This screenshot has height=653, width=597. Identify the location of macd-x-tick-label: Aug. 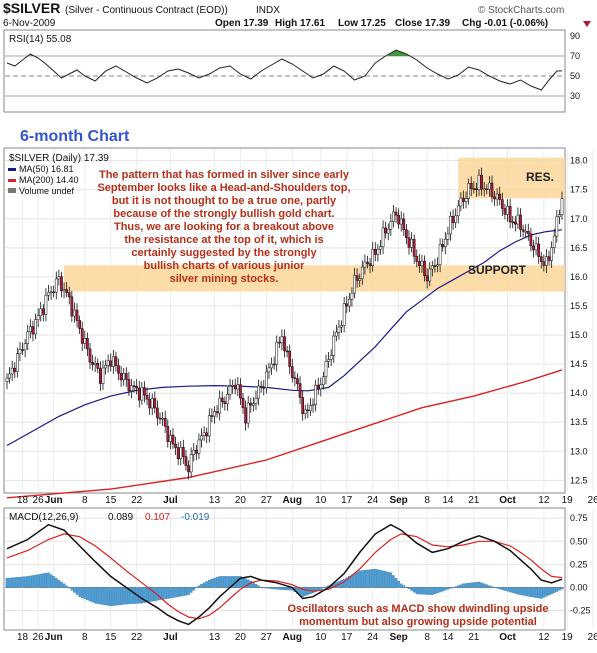
(292, 637).